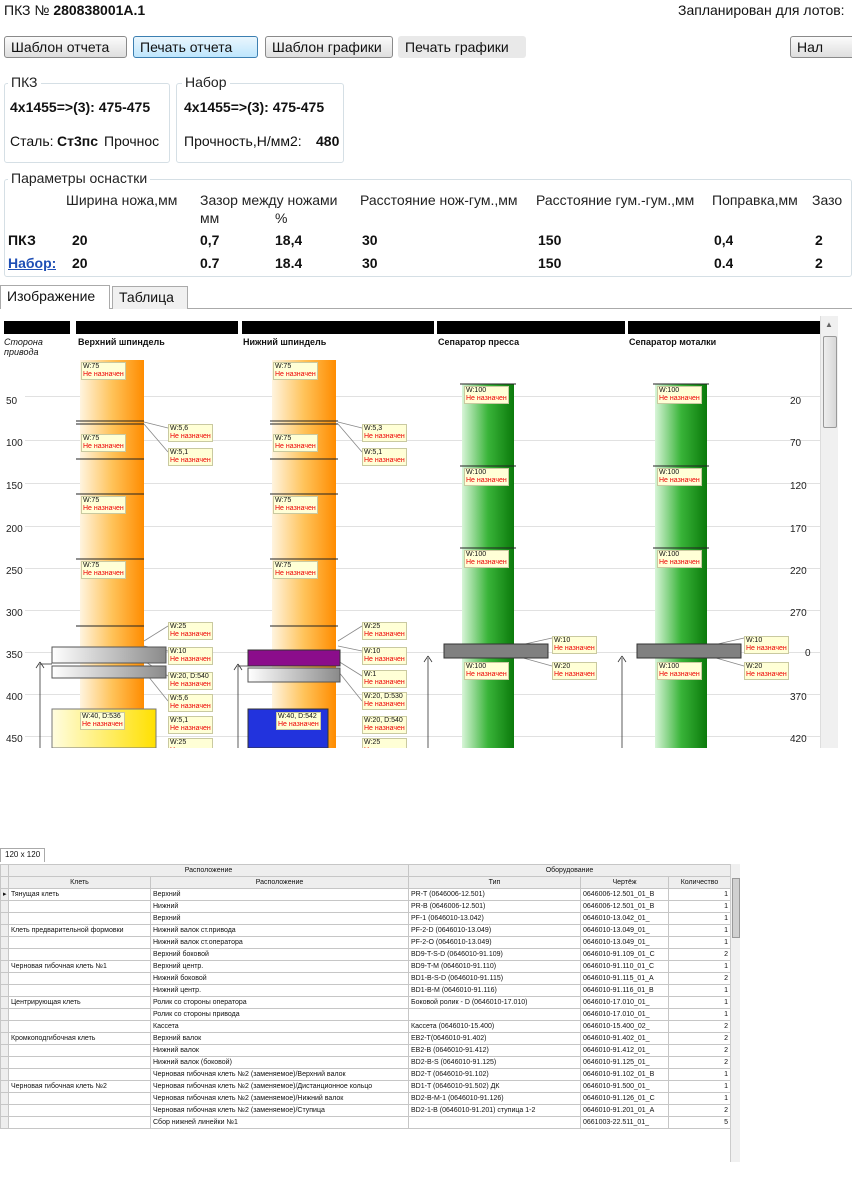 Image resolution: width=852 pixels, height=1178 pixels. What do you see at coordinates (494, 990) in the screenshot?
I see `table-cell: BD1-B-M (0646010-91.116)` at bounding box center [494, 990].